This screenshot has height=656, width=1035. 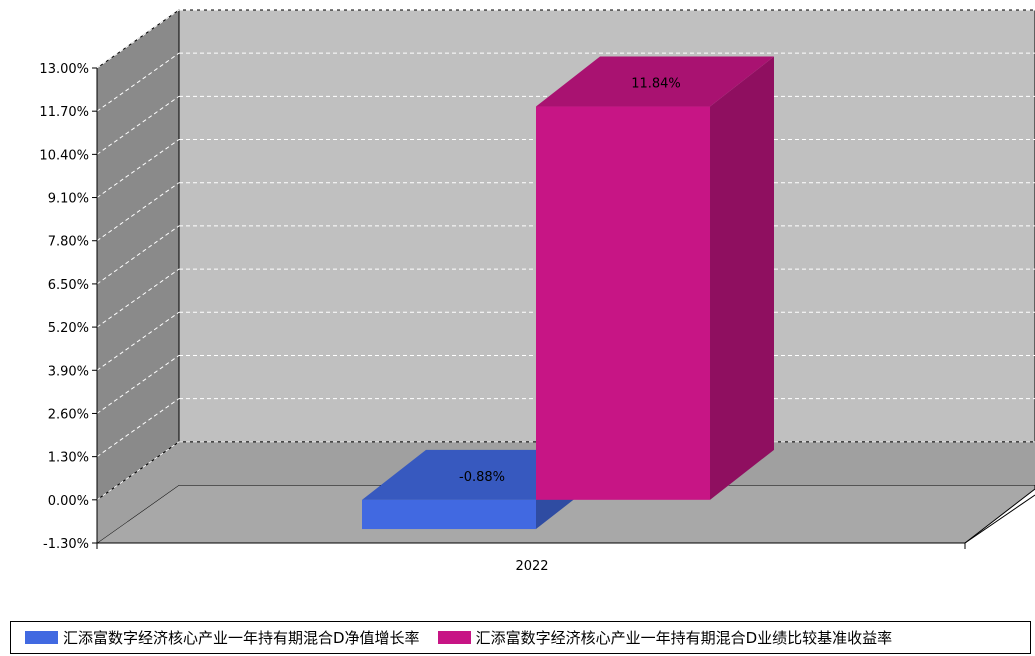 What do you see at coordinates (41, 637) in the screenshot?
I see `legend-swatch-nav` at bounding box center [41, 637].